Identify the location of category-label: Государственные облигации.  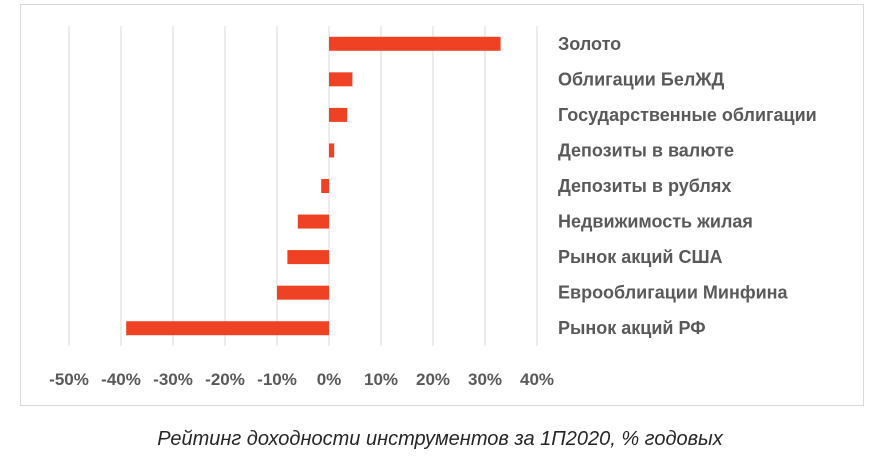
(687, 115).